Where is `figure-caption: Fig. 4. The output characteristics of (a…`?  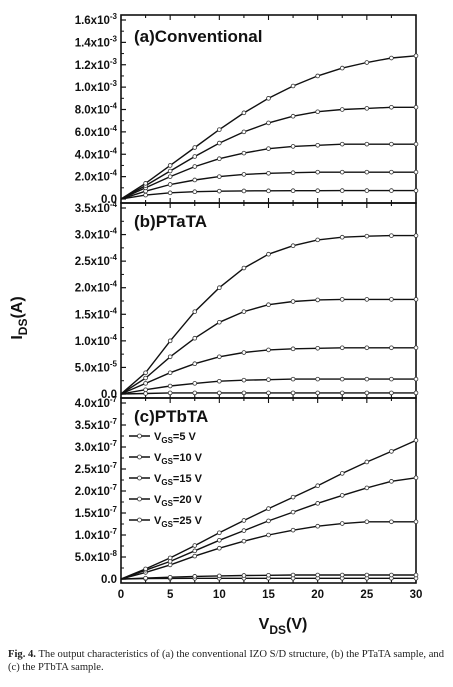
figure-caption: Fig. 4. The output characteristics of (a… is located at coordinates (228, 661).